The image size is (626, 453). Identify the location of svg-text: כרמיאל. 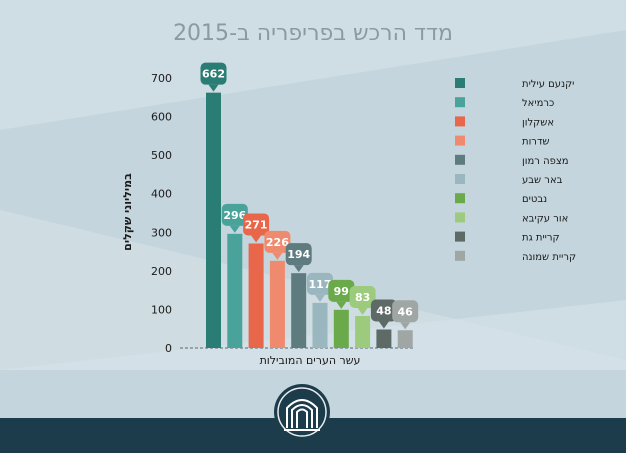
(538, 103).